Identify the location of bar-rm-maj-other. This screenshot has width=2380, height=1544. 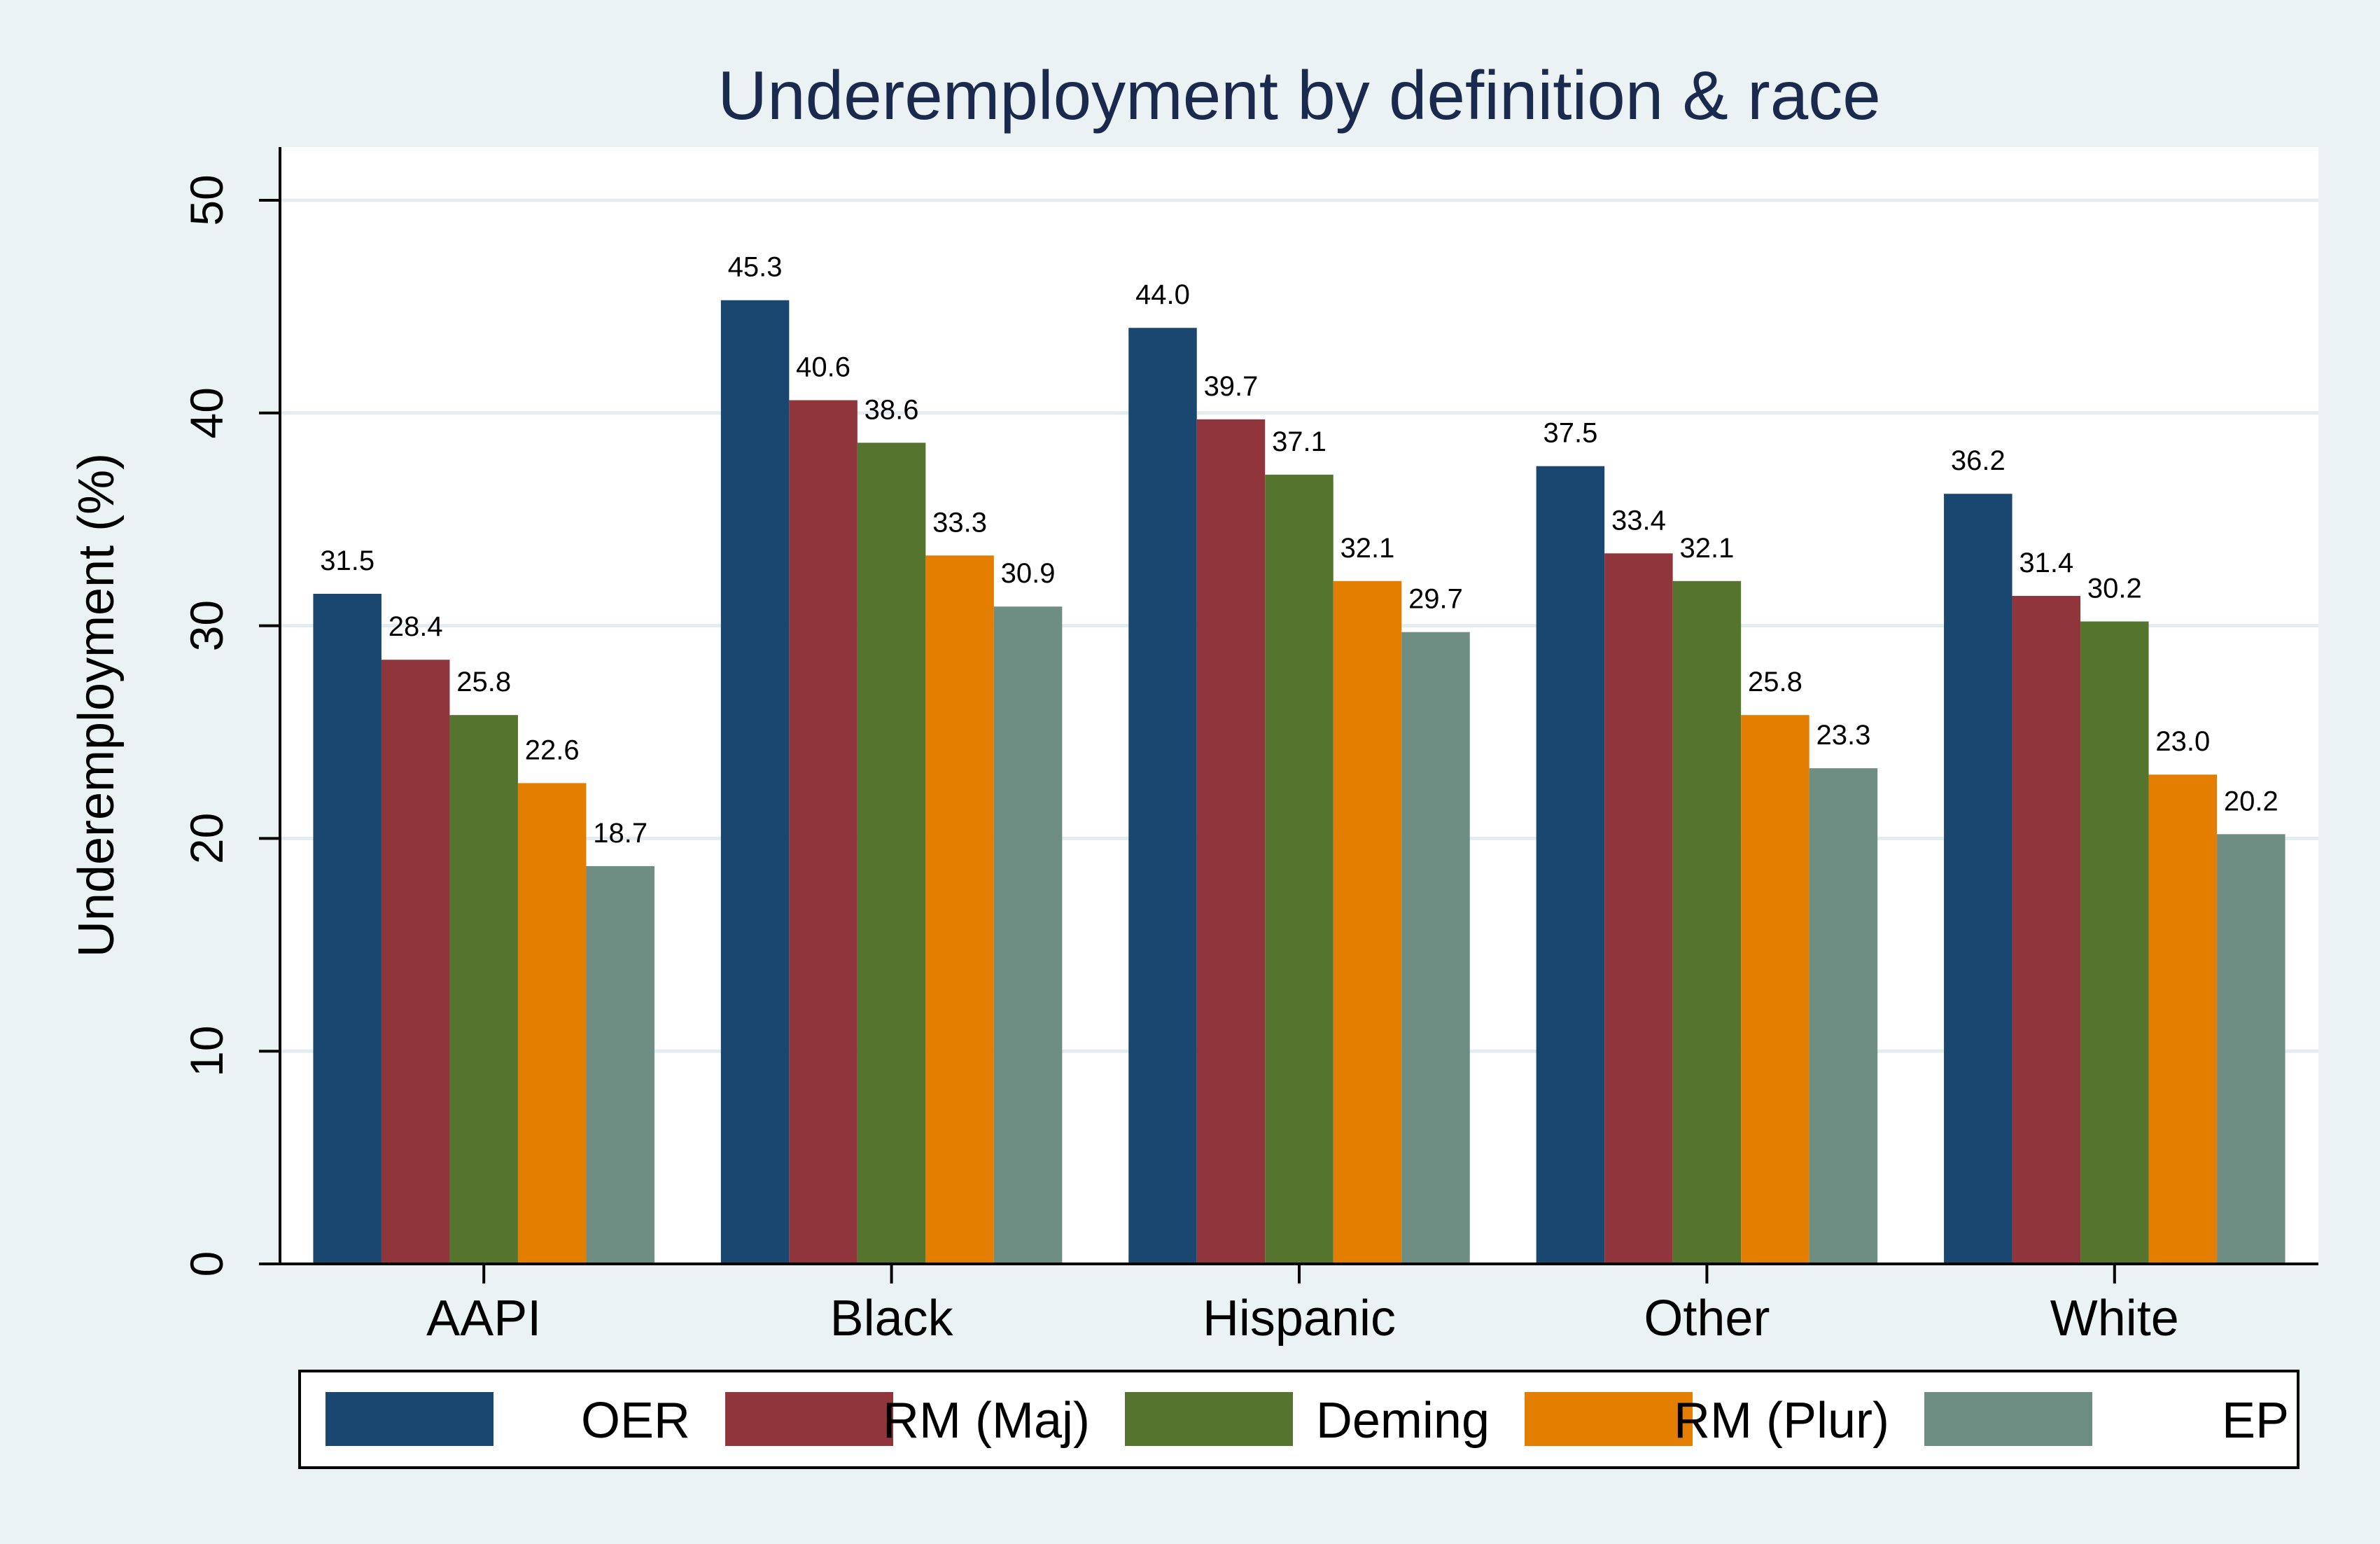
(1638, 908).